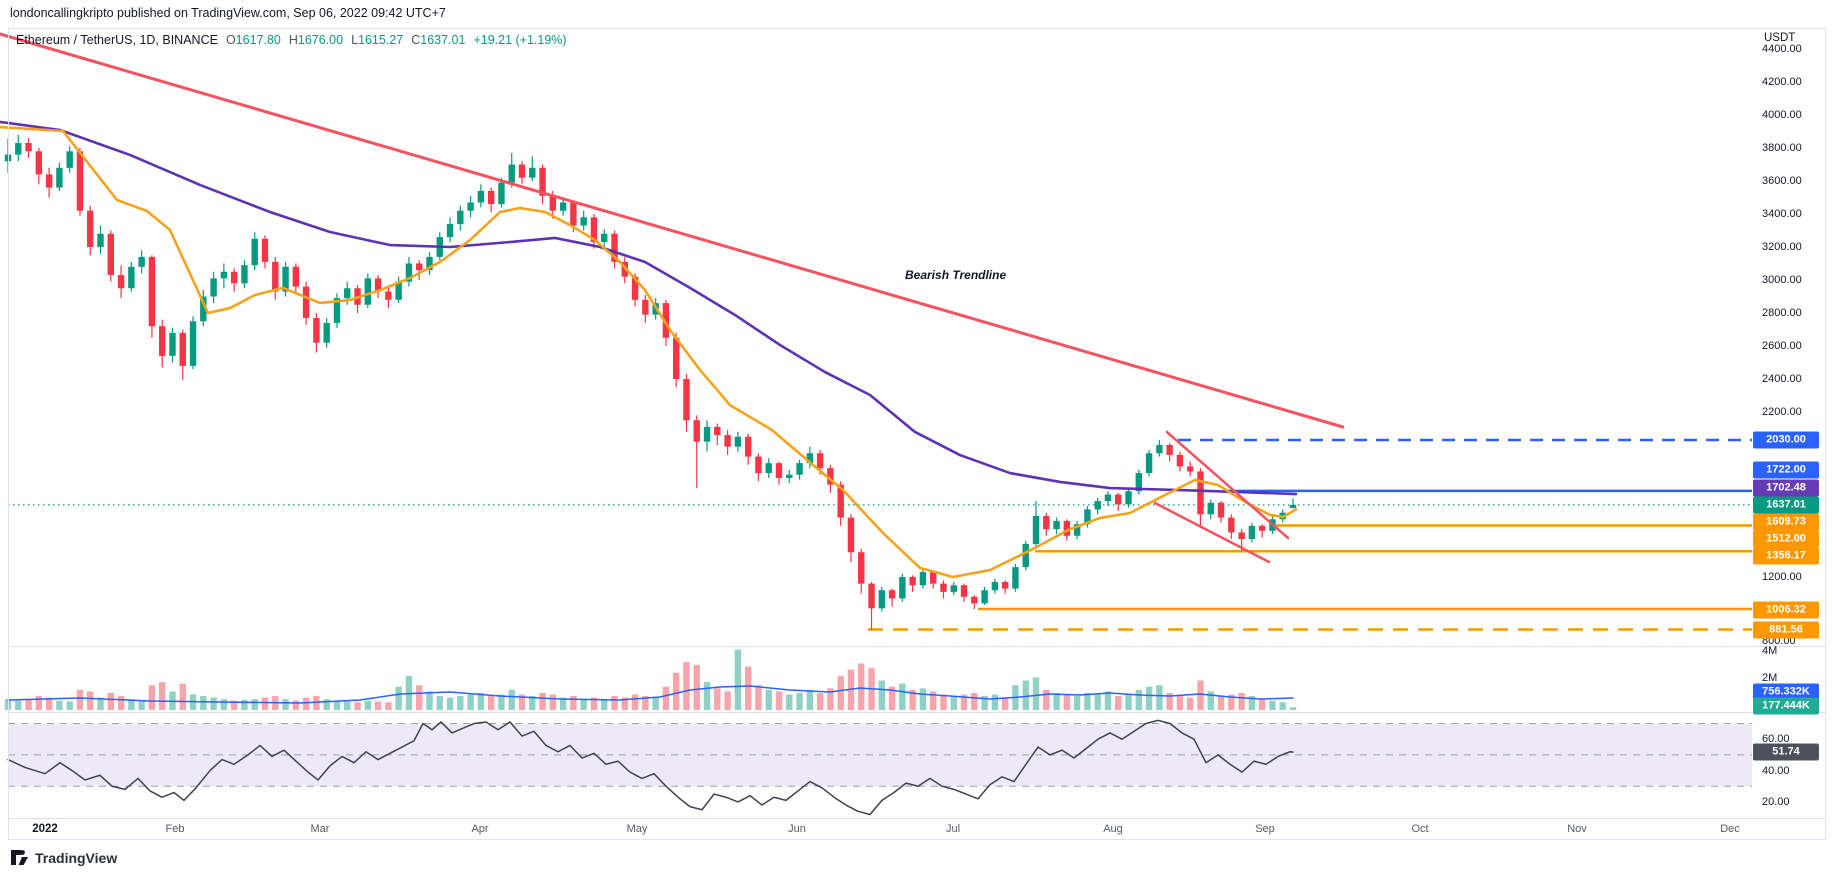 This screenshot has width=1834, height=875. I want to click on time-label-2022: 2022, so click(45, 829).